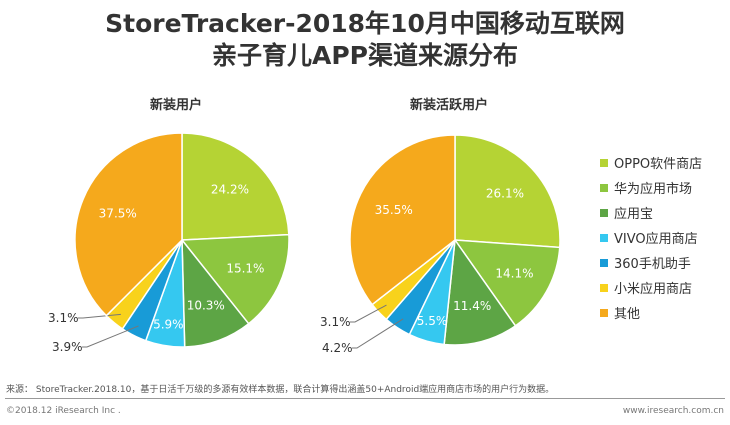 This screenshot has width=730, height=425. What do you see at coordinates (168, 325) in the screenshot?
I see `slice-label: 5.9%` at bounding box center [168, 325].